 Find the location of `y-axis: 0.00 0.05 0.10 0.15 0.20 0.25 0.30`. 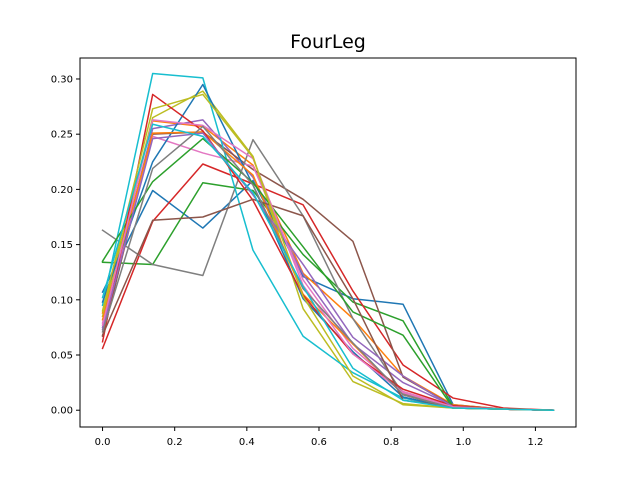

y-axis: 0.00 0.05 0.10 0.15 0.20 0.25 0.30 is located at coordinates (65, 245).